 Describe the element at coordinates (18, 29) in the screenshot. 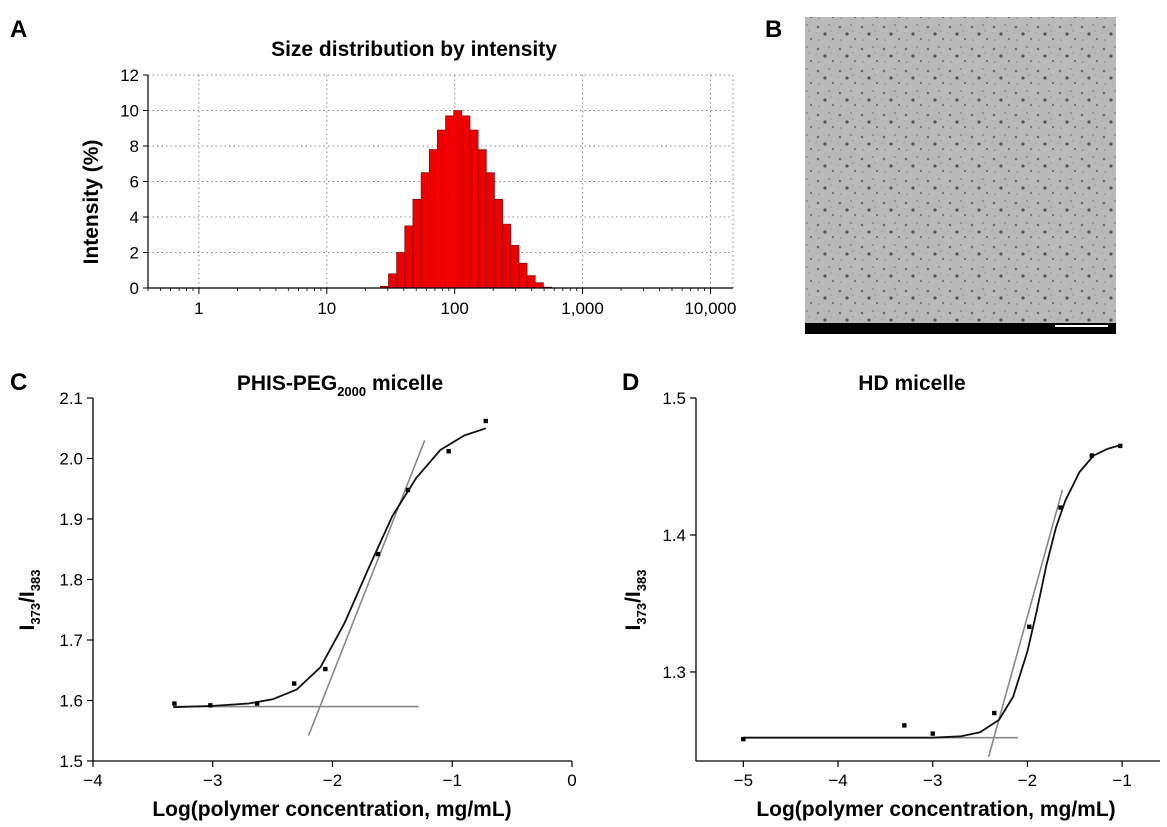

I see `panel-a-label: A` at that location.